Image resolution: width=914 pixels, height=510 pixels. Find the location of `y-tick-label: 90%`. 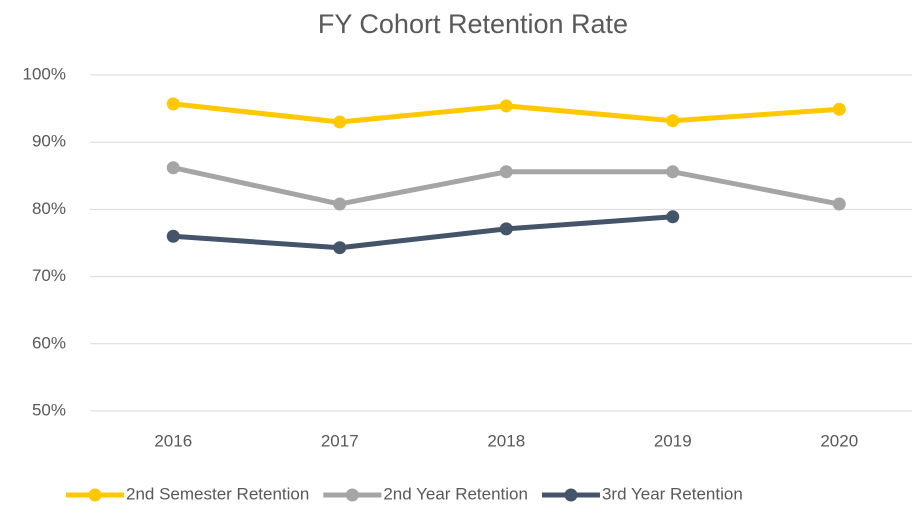

y-tick-label: 90% is located at coordinates (49, 141).